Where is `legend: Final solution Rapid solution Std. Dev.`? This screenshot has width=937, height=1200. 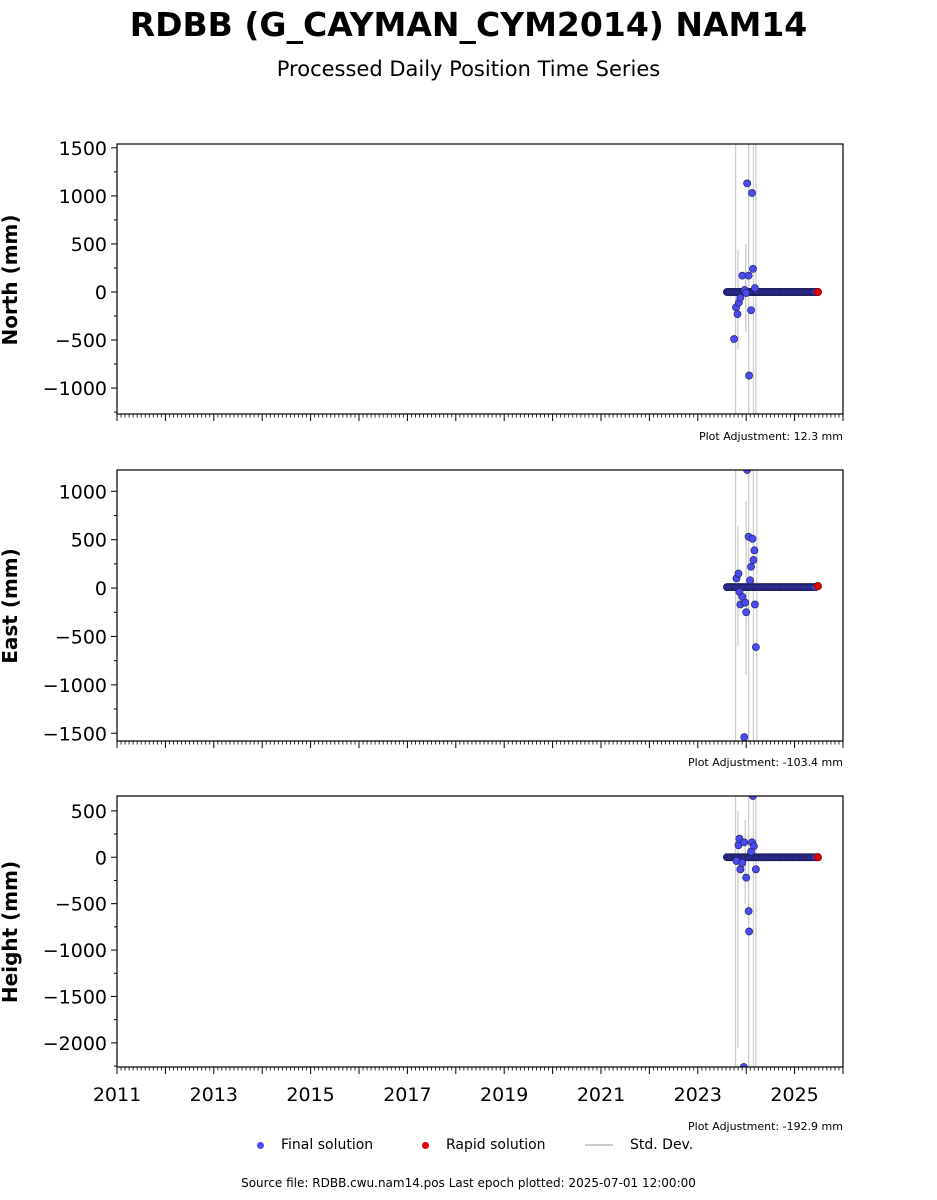
legend: Final solution Rapid solution Std. Dev. is located at coordinates (468, 1148).